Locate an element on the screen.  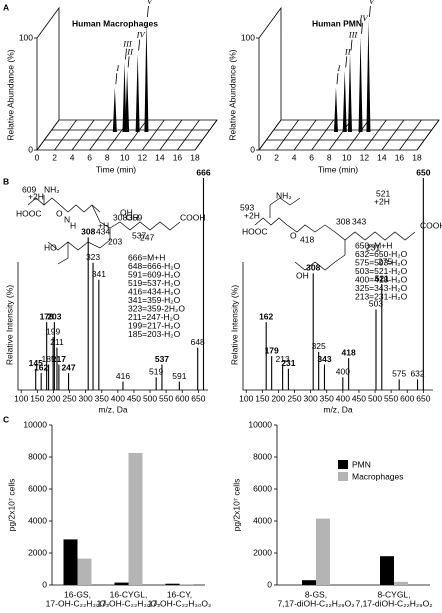
chart-title: Human Macrophages is located at coordinates (115, 23).